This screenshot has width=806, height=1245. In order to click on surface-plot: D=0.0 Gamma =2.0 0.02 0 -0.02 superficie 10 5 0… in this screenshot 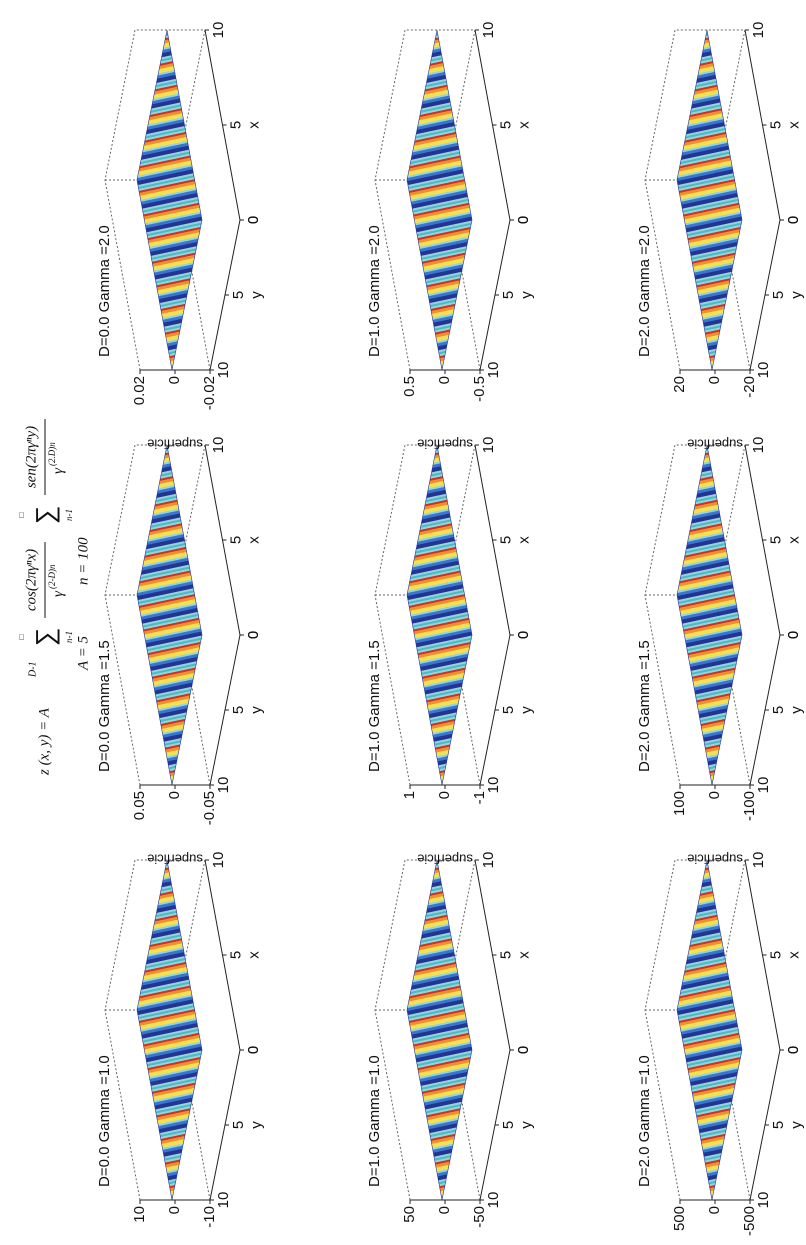, I will do `click(180, 237)`.